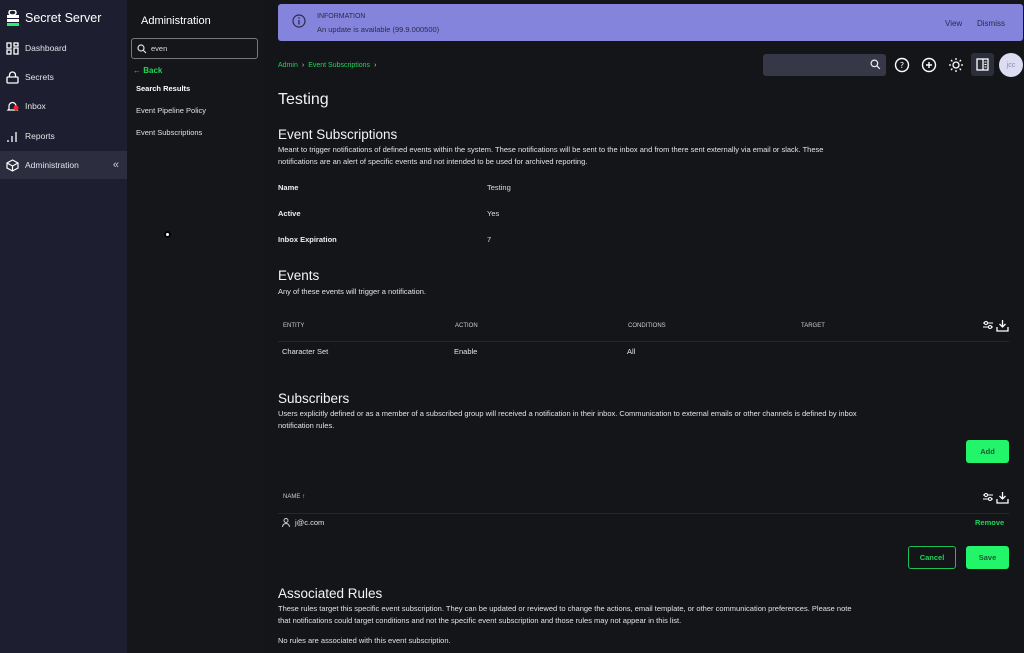  What do you see at coordinates (466, 326) in the screenshot?
I see `column-action: ACTION` at bounding box center [466, 326].